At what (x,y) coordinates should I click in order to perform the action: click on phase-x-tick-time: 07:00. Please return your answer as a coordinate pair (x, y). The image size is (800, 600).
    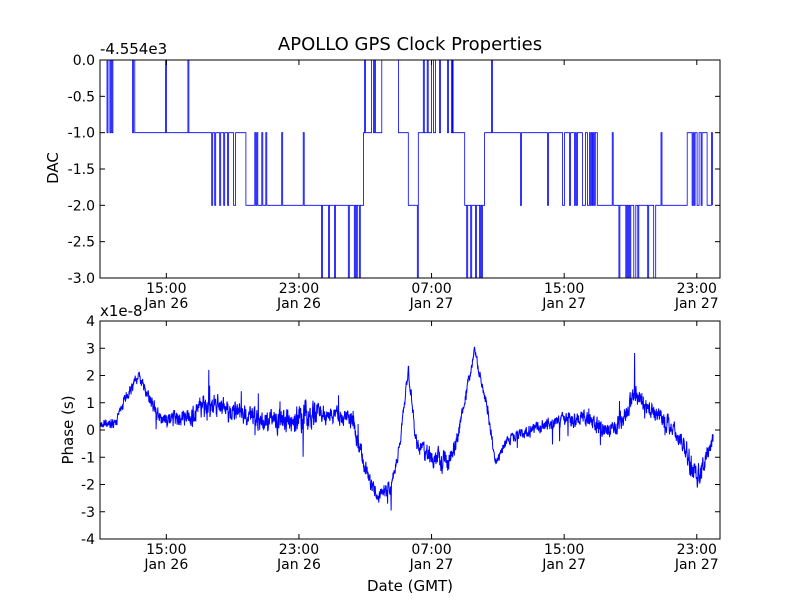
    Looking at the image, I should click on (431, 550).